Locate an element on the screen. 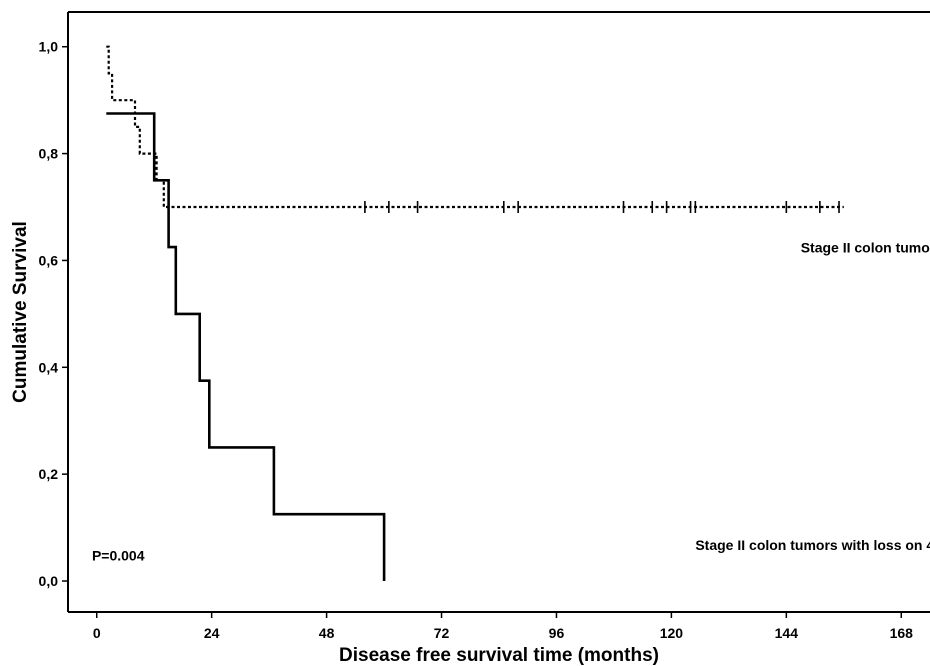  x-tick-label: 96 is located at coordinates (557, 633).